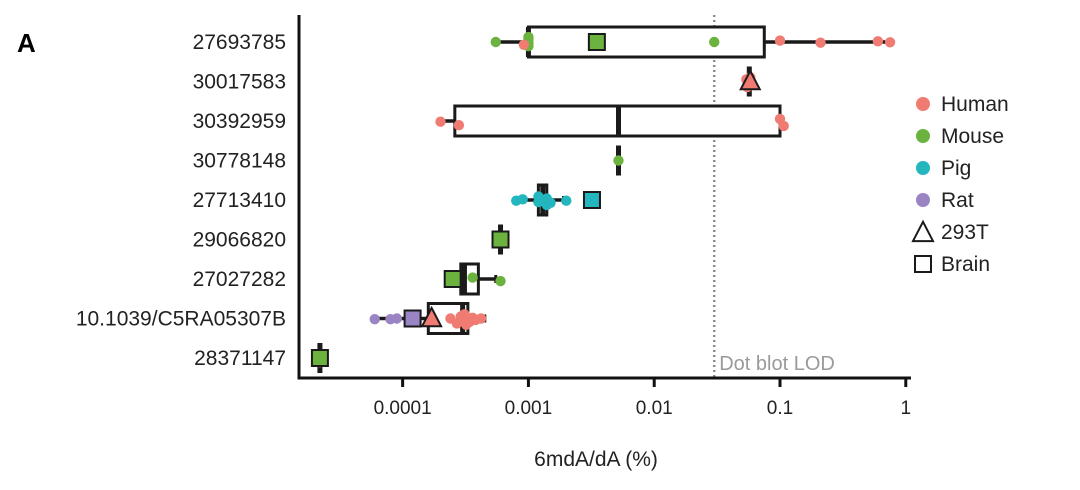 The image size is (1080, 490). What do you see at coordinates (960, 184) in the screenshot?
I see `legend: Human Mouse Pig Rat 293T Brain` at bounding box center [960, 184].